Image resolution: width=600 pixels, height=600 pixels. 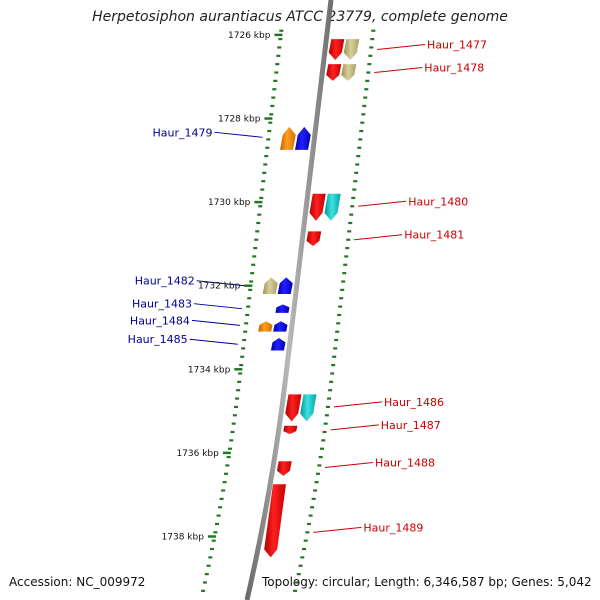 I want to click on gene-haur_1486b, so click(x=308, y=408).